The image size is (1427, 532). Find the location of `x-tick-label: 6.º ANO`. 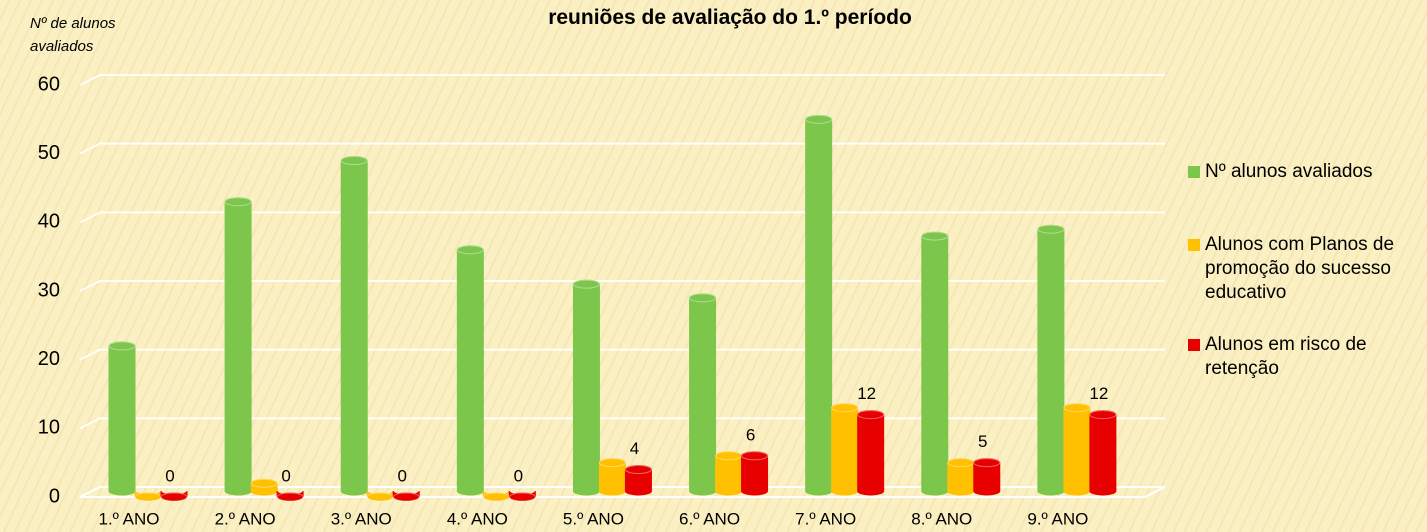

x-tick-label: 6.º ANO is located at coordinates (709, 518).